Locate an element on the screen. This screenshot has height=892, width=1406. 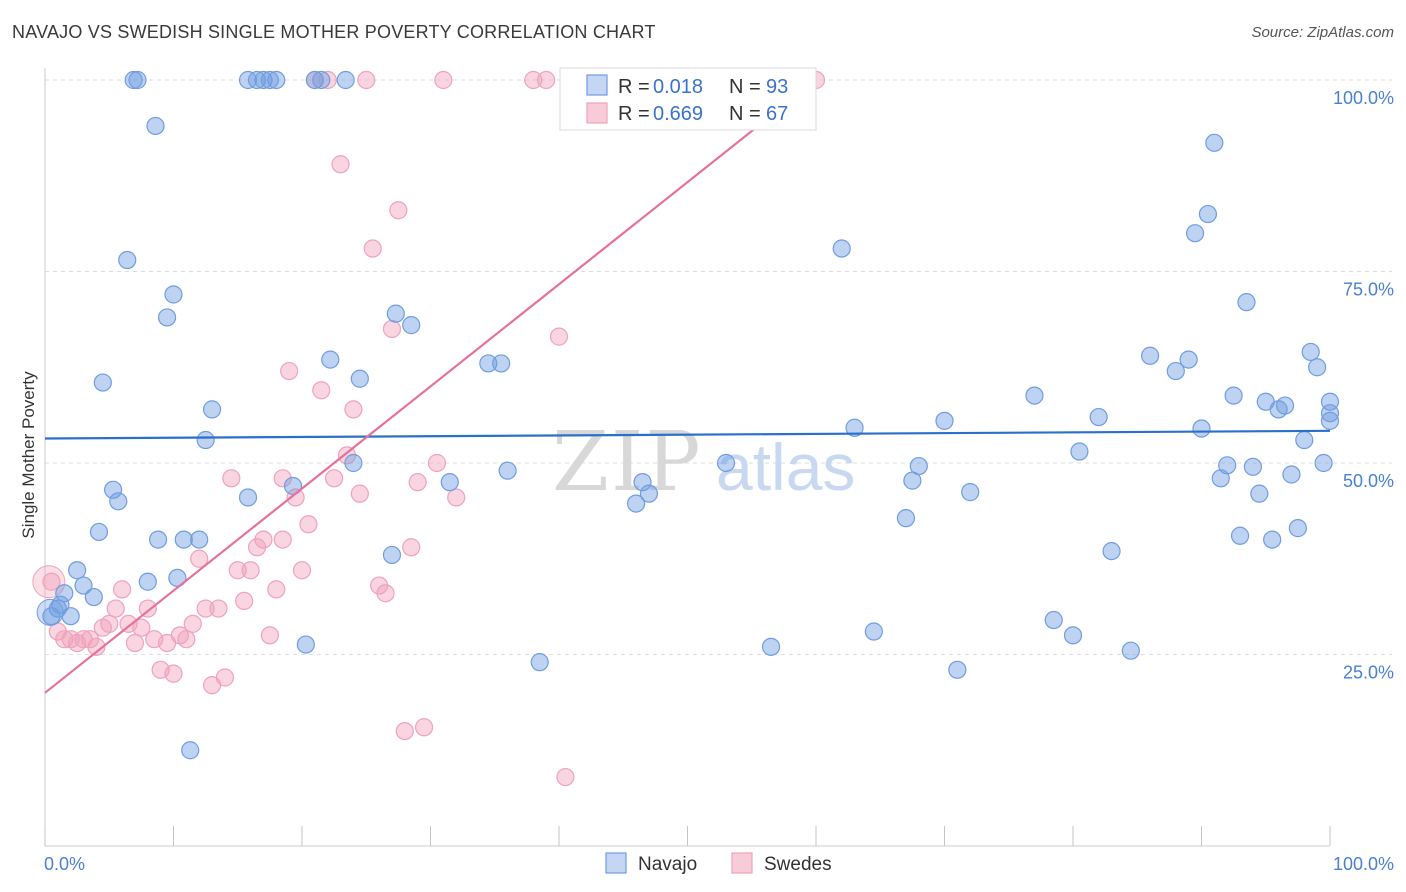
legend-r-label-1: R = is located at coordinates (634, 87).